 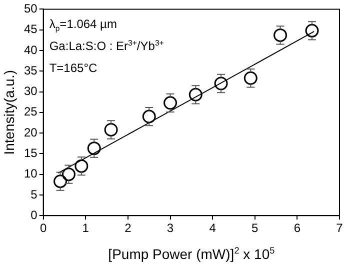 I want to click on y-tick-label: 30, so click(x=31, y=91).